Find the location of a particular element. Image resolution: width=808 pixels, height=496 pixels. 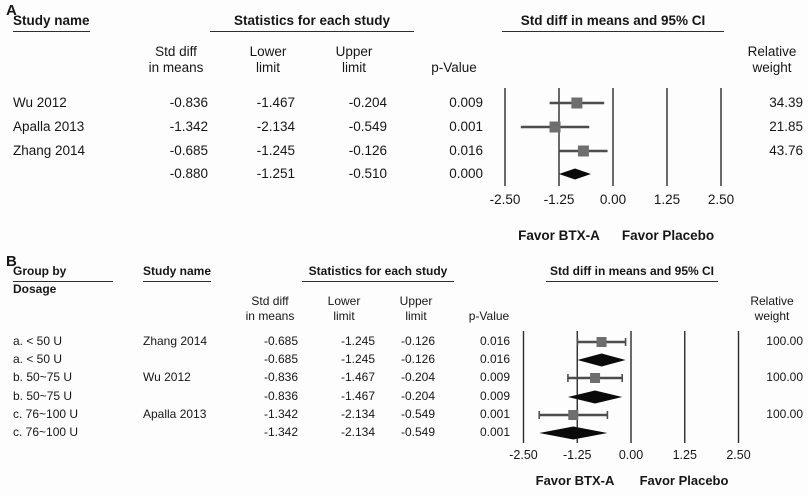

relative-weight-cell: 43.76 is located at coordinates (786, 150).